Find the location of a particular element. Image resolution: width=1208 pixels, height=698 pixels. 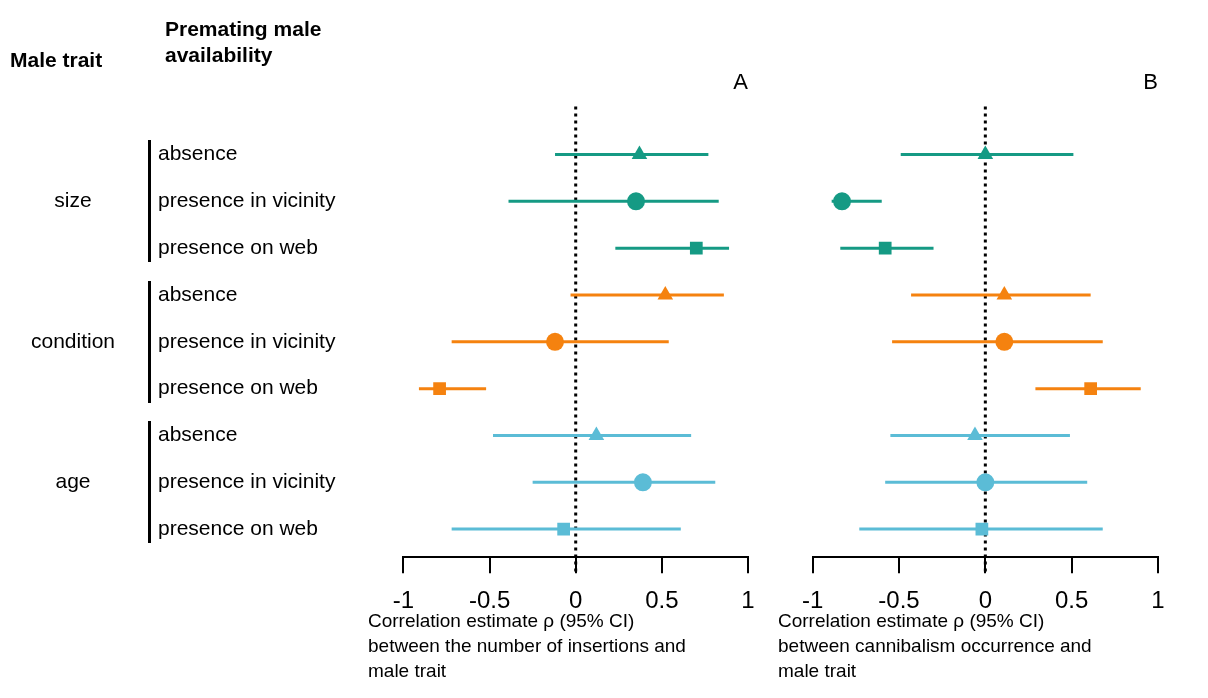

text: condition is located at coordinates (73, 340).